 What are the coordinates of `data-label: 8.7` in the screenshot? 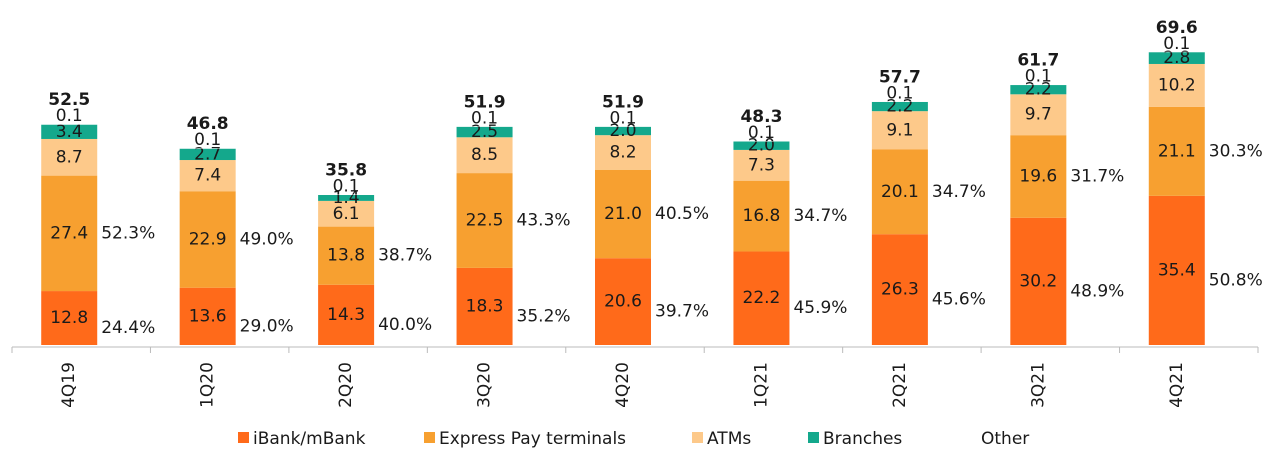 It's located at (69, 157).